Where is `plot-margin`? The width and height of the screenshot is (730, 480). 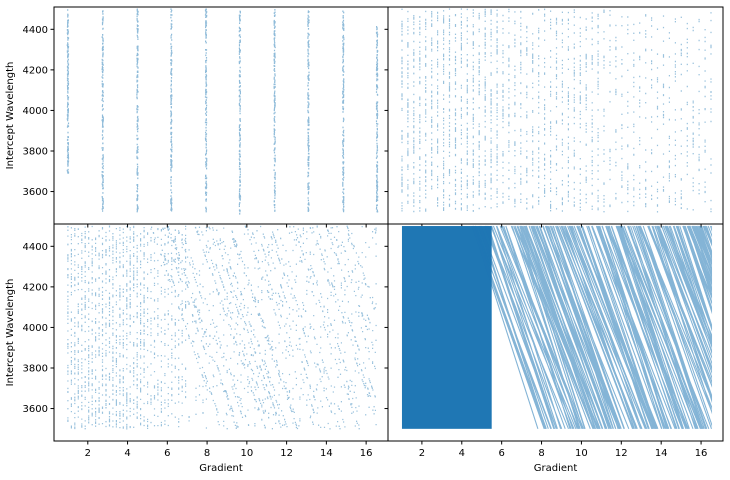 plot-margin is located at coordinates (717, 332).